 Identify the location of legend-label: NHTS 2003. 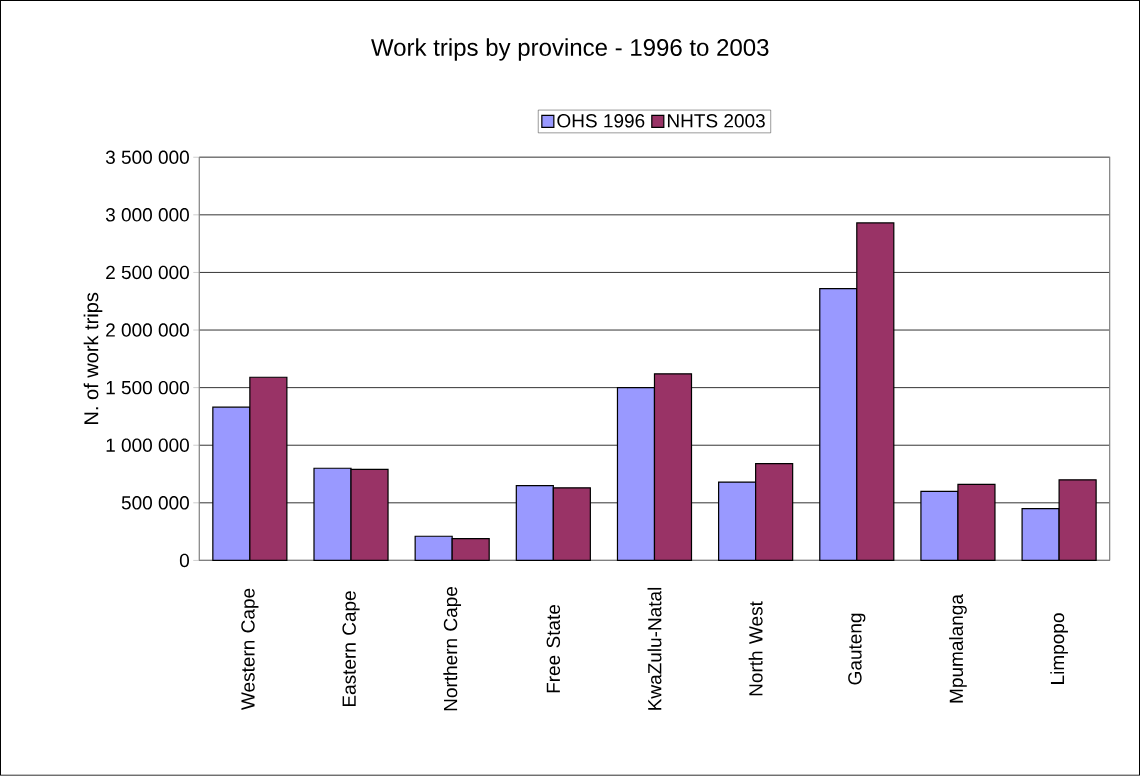
(716, 121).